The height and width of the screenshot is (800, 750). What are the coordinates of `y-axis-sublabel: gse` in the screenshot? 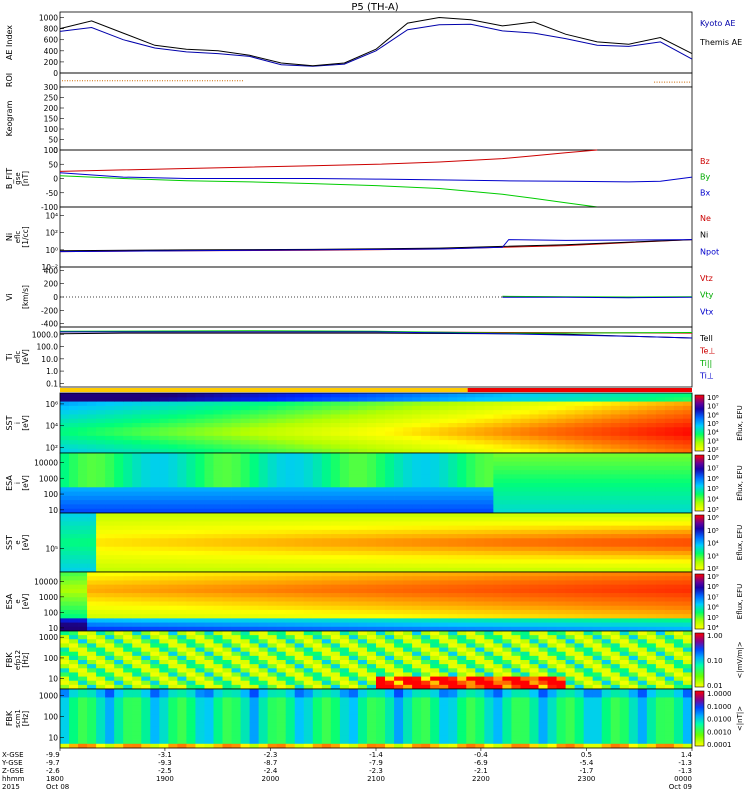 It's located at (18, 178).